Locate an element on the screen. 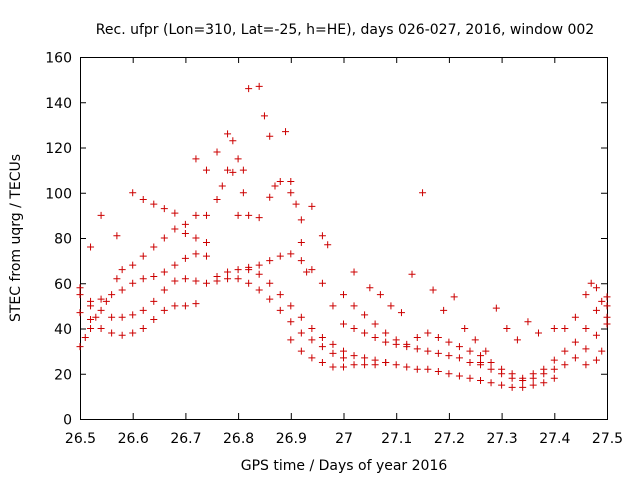 This screenshot has height=480, width=640. series-sat-F is located at coordinates (262, 165).